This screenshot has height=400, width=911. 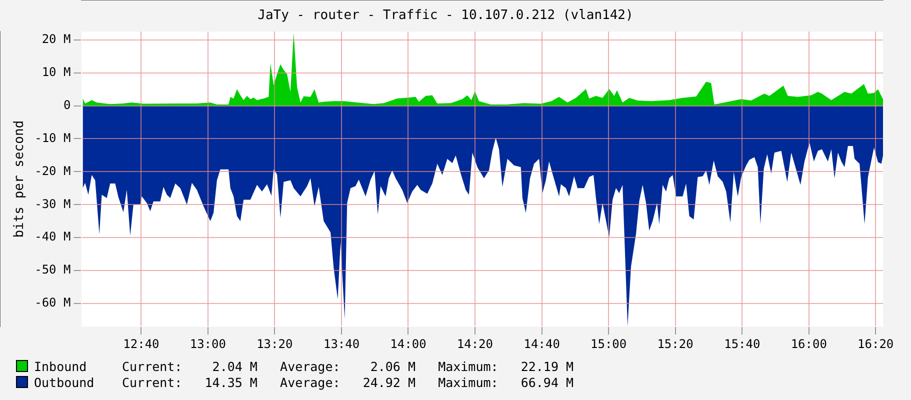 What do you see at coordinates (475, 343) in the screenshot?
I see `x-tick-label: 14:20` at bounding box center [475, 343].